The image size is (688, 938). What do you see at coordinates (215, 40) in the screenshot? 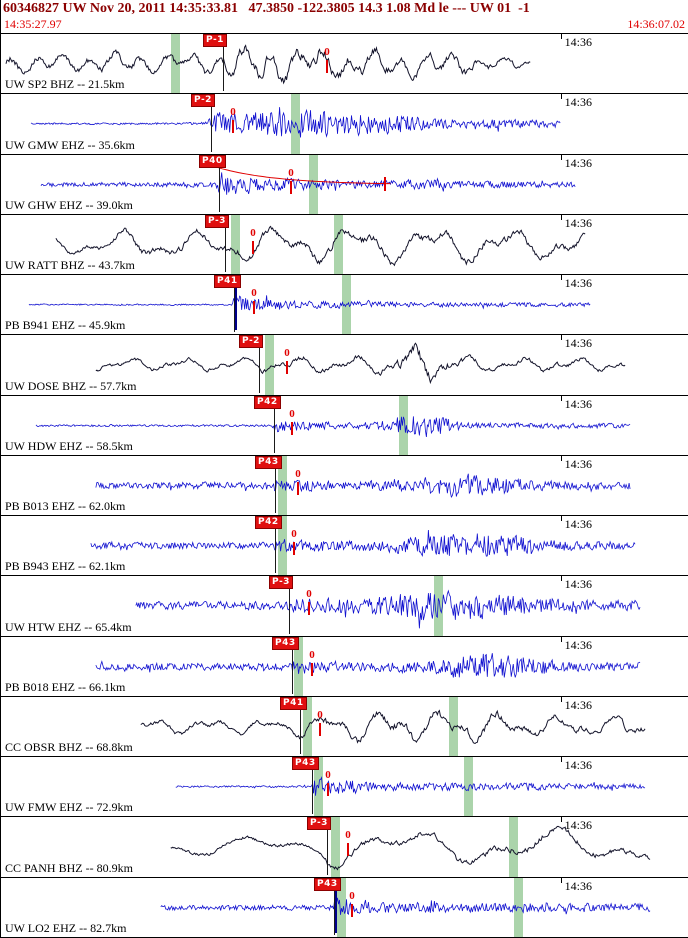
I see `p-pick-label: P-1` at bounding box center [215, 40].